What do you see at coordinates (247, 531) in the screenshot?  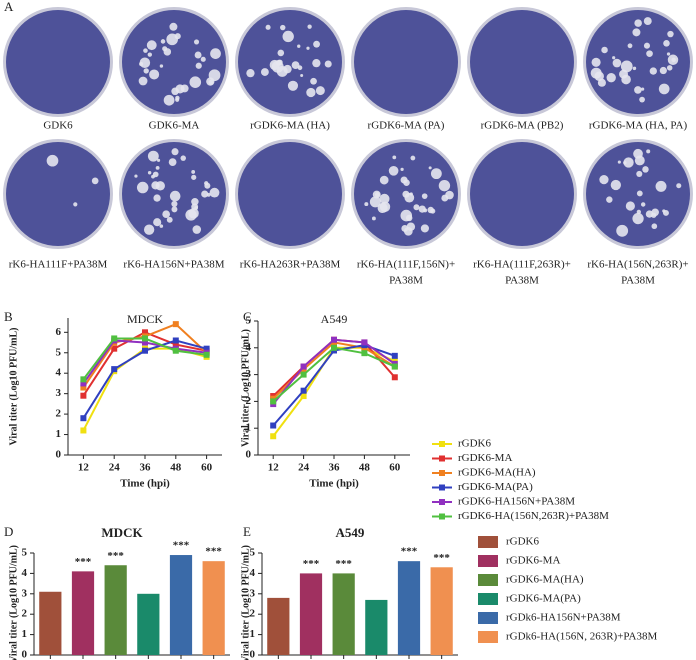 I see `panel-label: E` at bounding box center [247, 531].